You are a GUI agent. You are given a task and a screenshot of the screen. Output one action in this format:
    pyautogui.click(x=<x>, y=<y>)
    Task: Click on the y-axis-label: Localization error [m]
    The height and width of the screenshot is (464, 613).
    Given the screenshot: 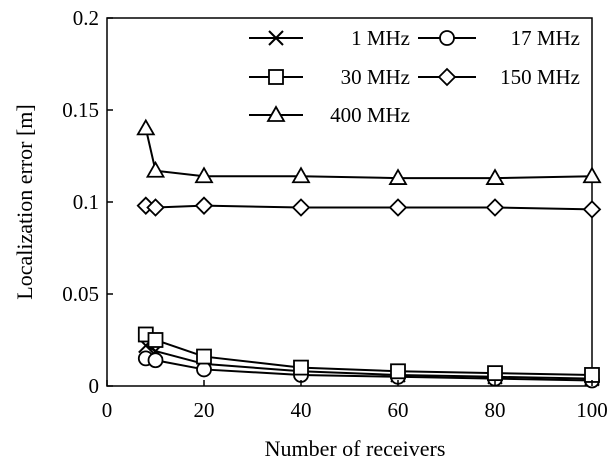 What is the action you would take?
    pyautogui.click(x=24, y=201)
    